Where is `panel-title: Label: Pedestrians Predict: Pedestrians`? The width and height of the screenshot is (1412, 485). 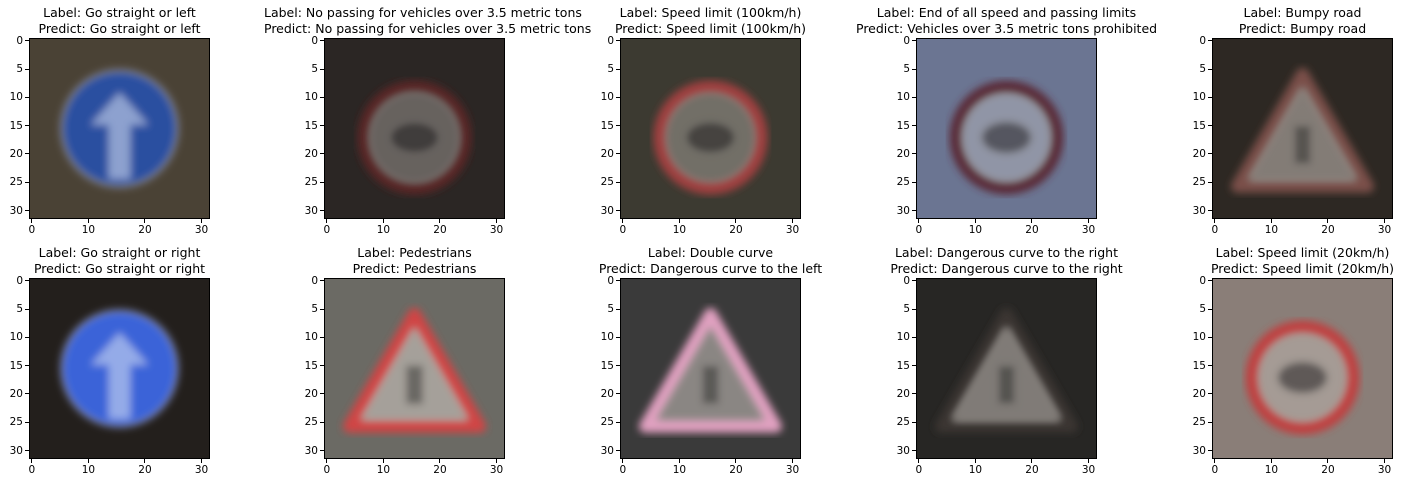 panel-title: Label: Pedestrians Predict: Pedestrians is located at coordinates (414, 261).